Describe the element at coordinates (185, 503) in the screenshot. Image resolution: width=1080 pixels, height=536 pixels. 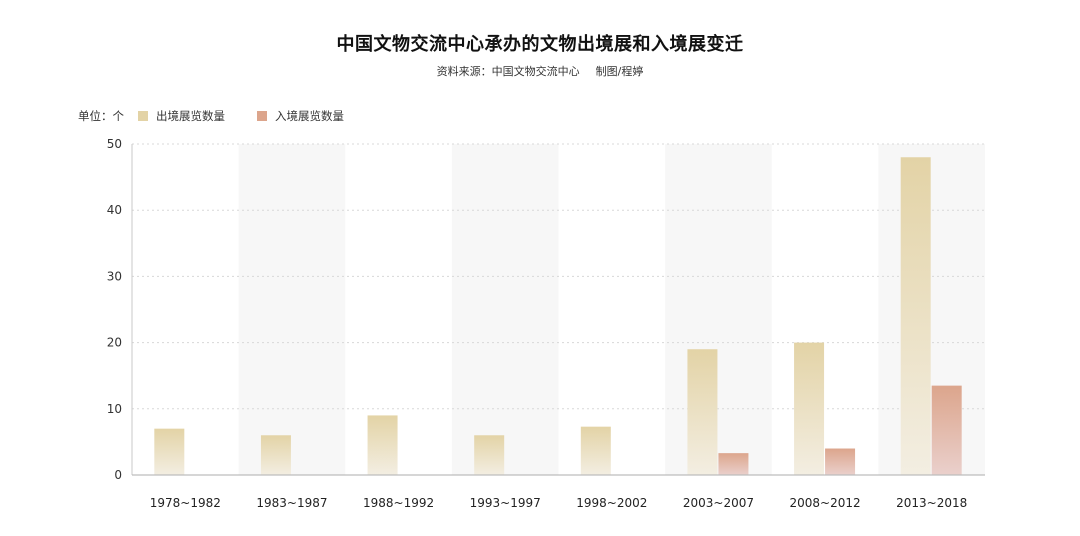
I see `x-tick-label: 1978~1982` at that location.